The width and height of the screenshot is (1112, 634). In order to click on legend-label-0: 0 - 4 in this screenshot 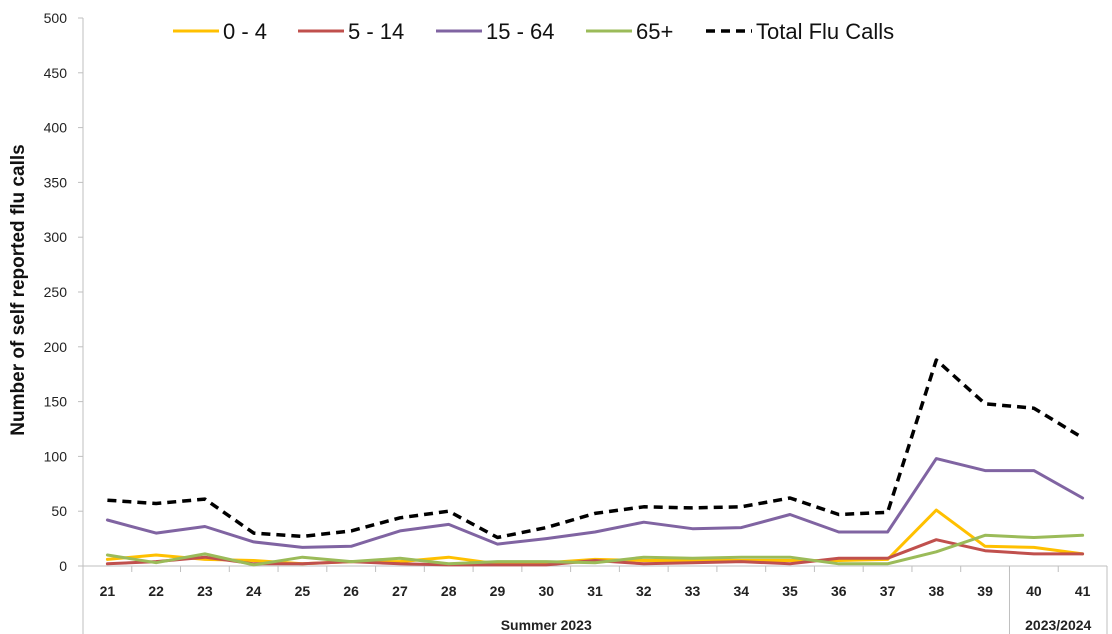, I will do `click(245, 31)`.